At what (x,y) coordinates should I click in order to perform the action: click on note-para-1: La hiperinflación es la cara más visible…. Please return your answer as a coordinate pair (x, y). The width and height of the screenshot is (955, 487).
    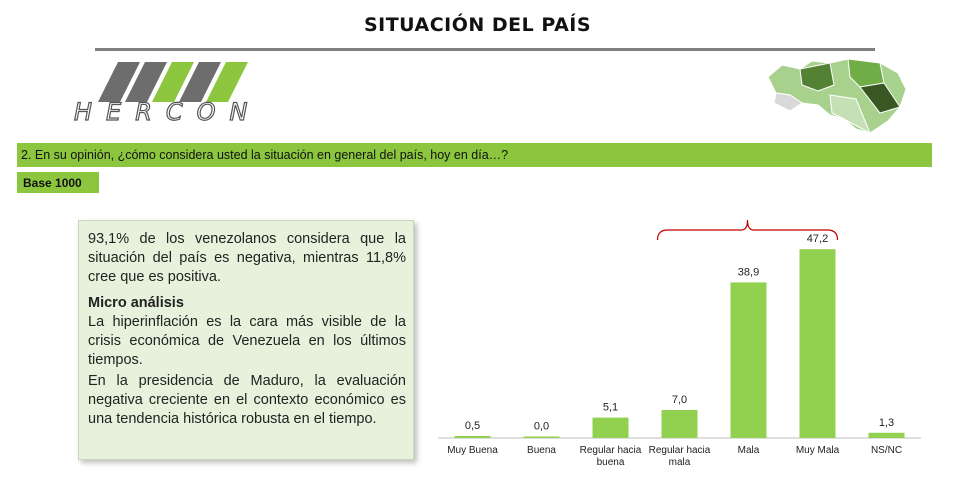
    Looking at the image, I should click on (247, 341).